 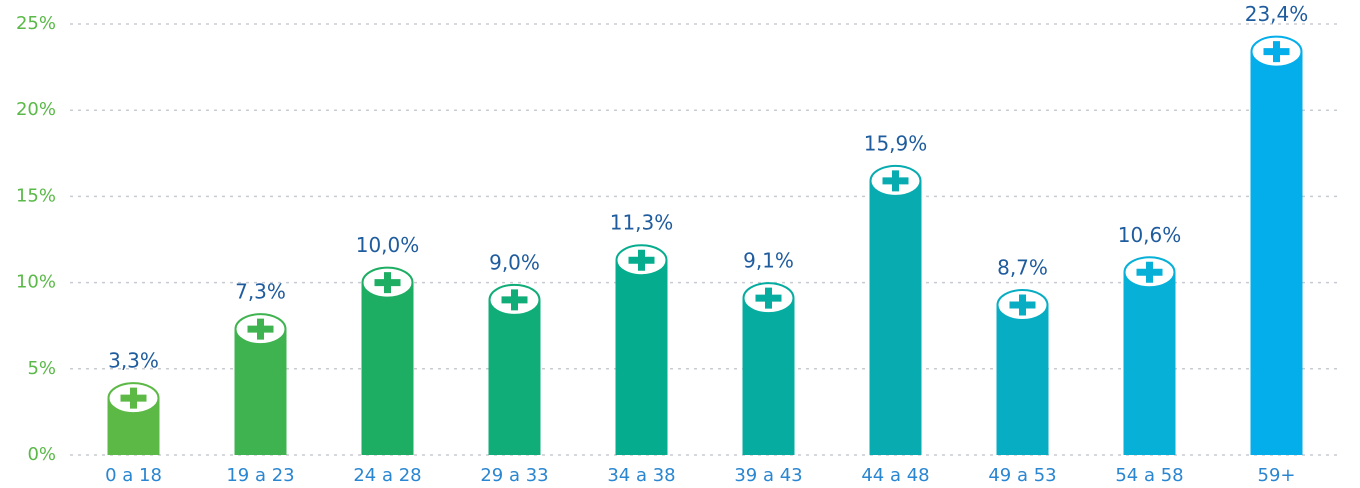 I want to click on value-label: 7,3%, so click(x=260, y=292).